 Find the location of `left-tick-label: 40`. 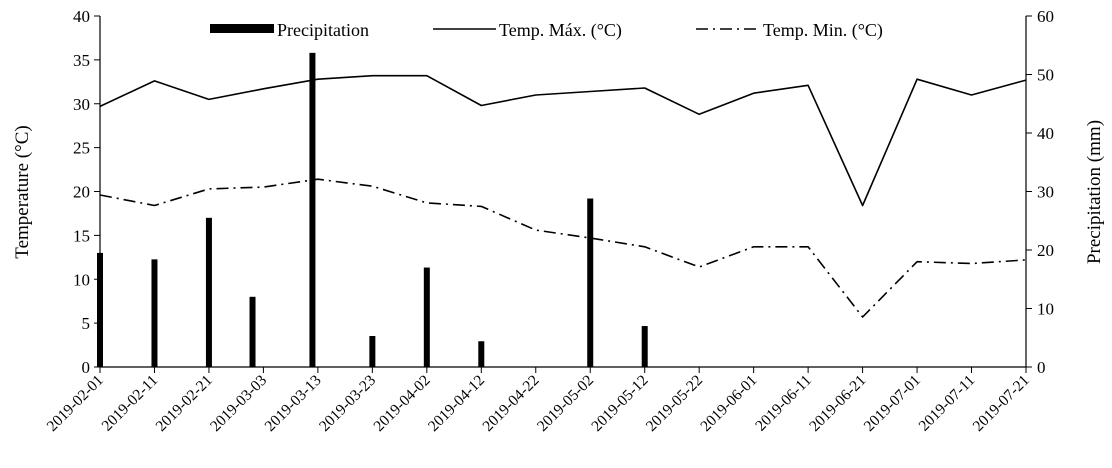

left-tick-label: 40 is located at coordinates (81, 16).